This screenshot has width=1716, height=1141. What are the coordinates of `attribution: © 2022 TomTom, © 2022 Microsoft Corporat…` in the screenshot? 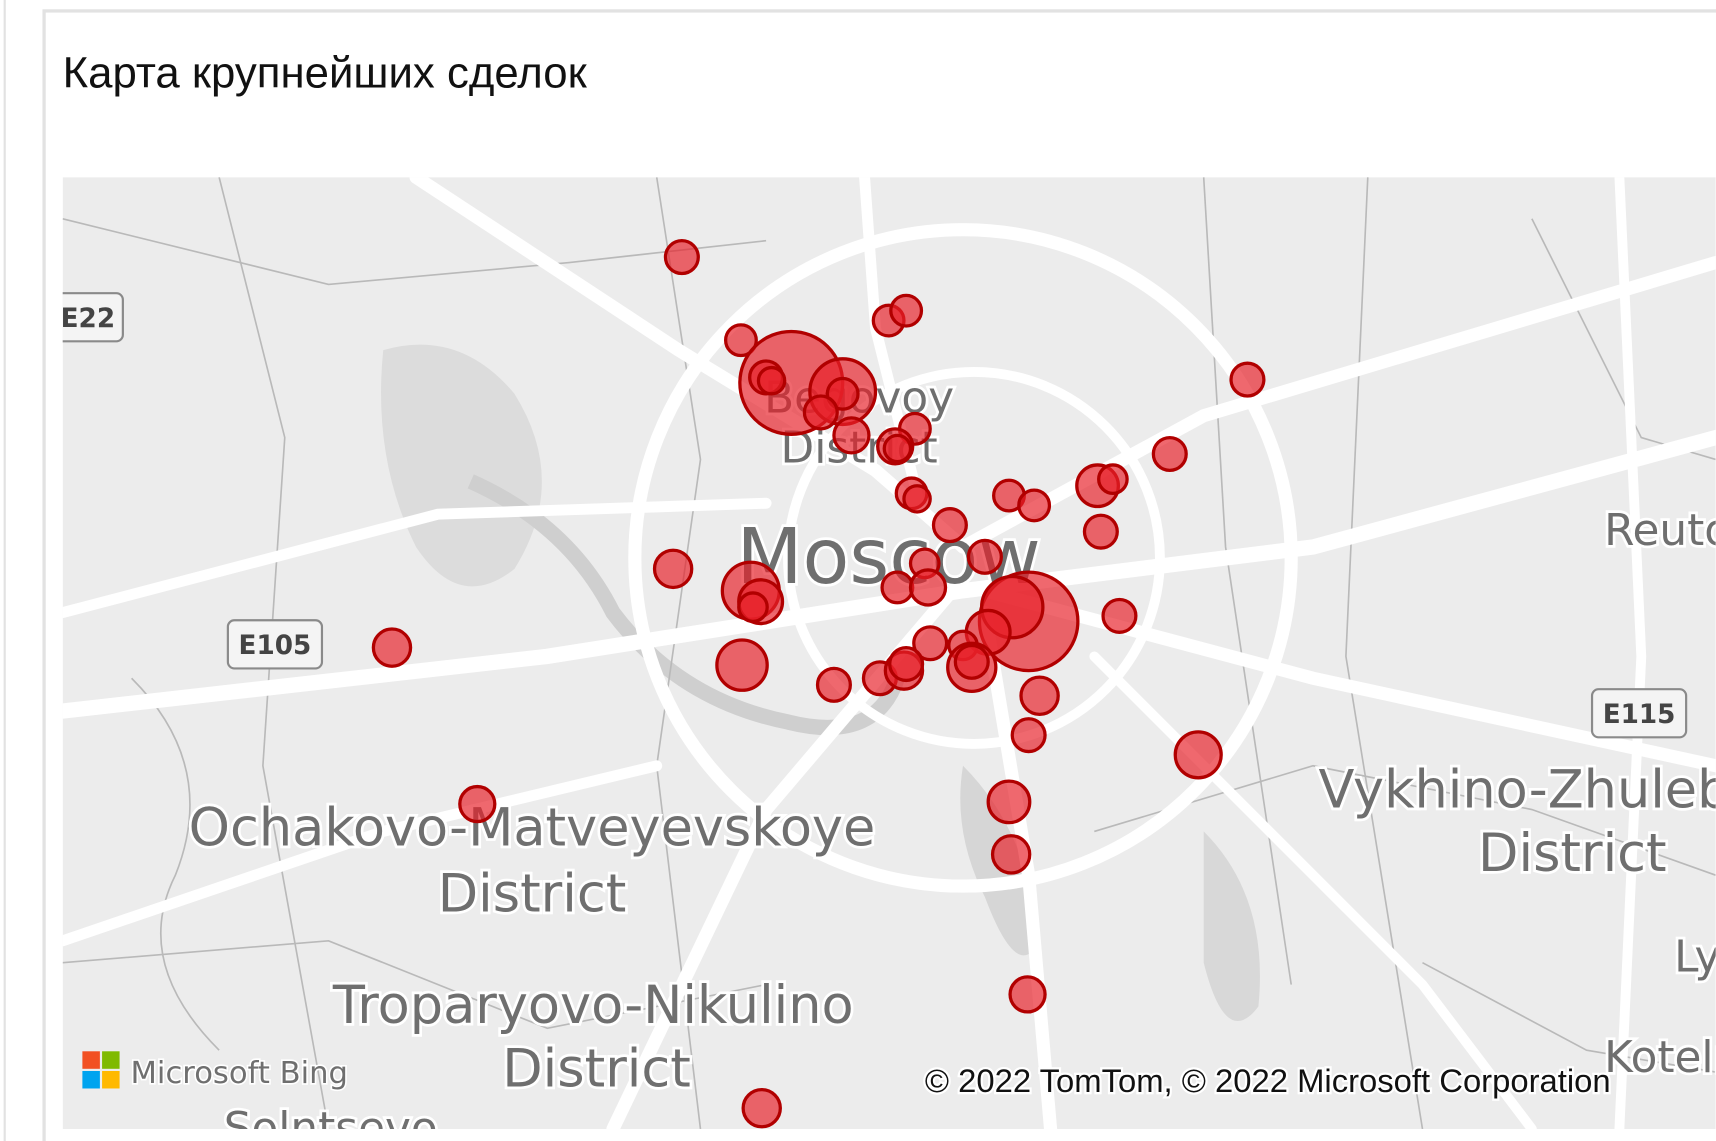 It's located at (1268, 1080).